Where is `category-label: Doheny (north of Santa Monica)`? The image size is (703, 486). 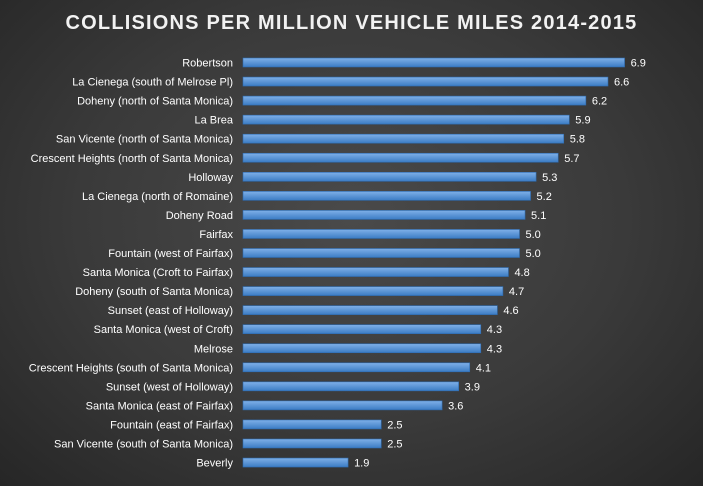 category-label: Doheny (north of Santa Monica) is located at coordinates (155, 102).